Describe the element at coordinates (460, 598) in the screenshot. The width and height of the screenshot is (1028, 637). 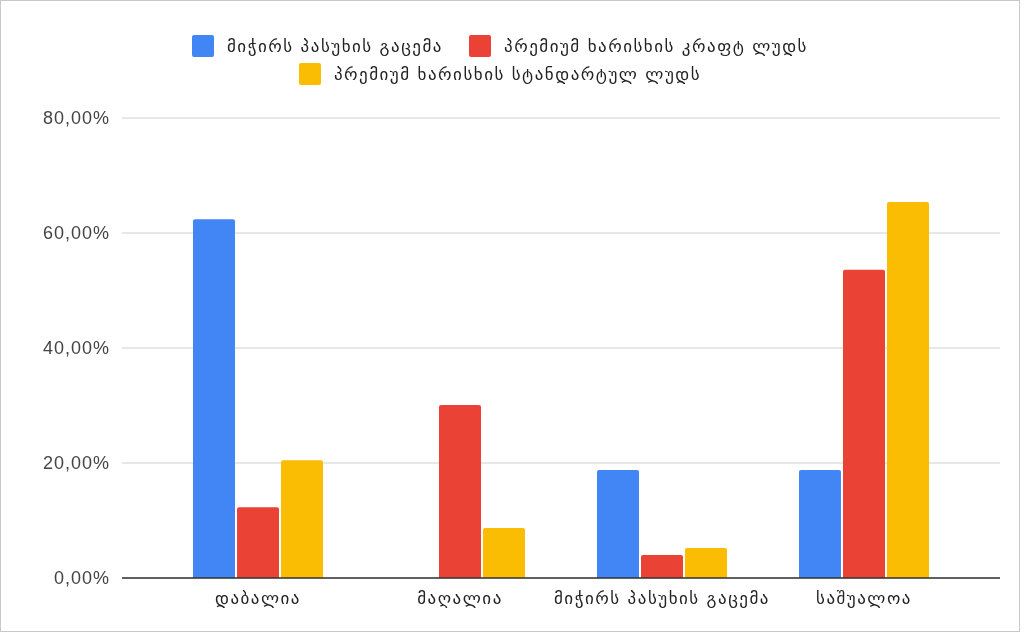
I see `x-tick-label: მაღალია` at that location.